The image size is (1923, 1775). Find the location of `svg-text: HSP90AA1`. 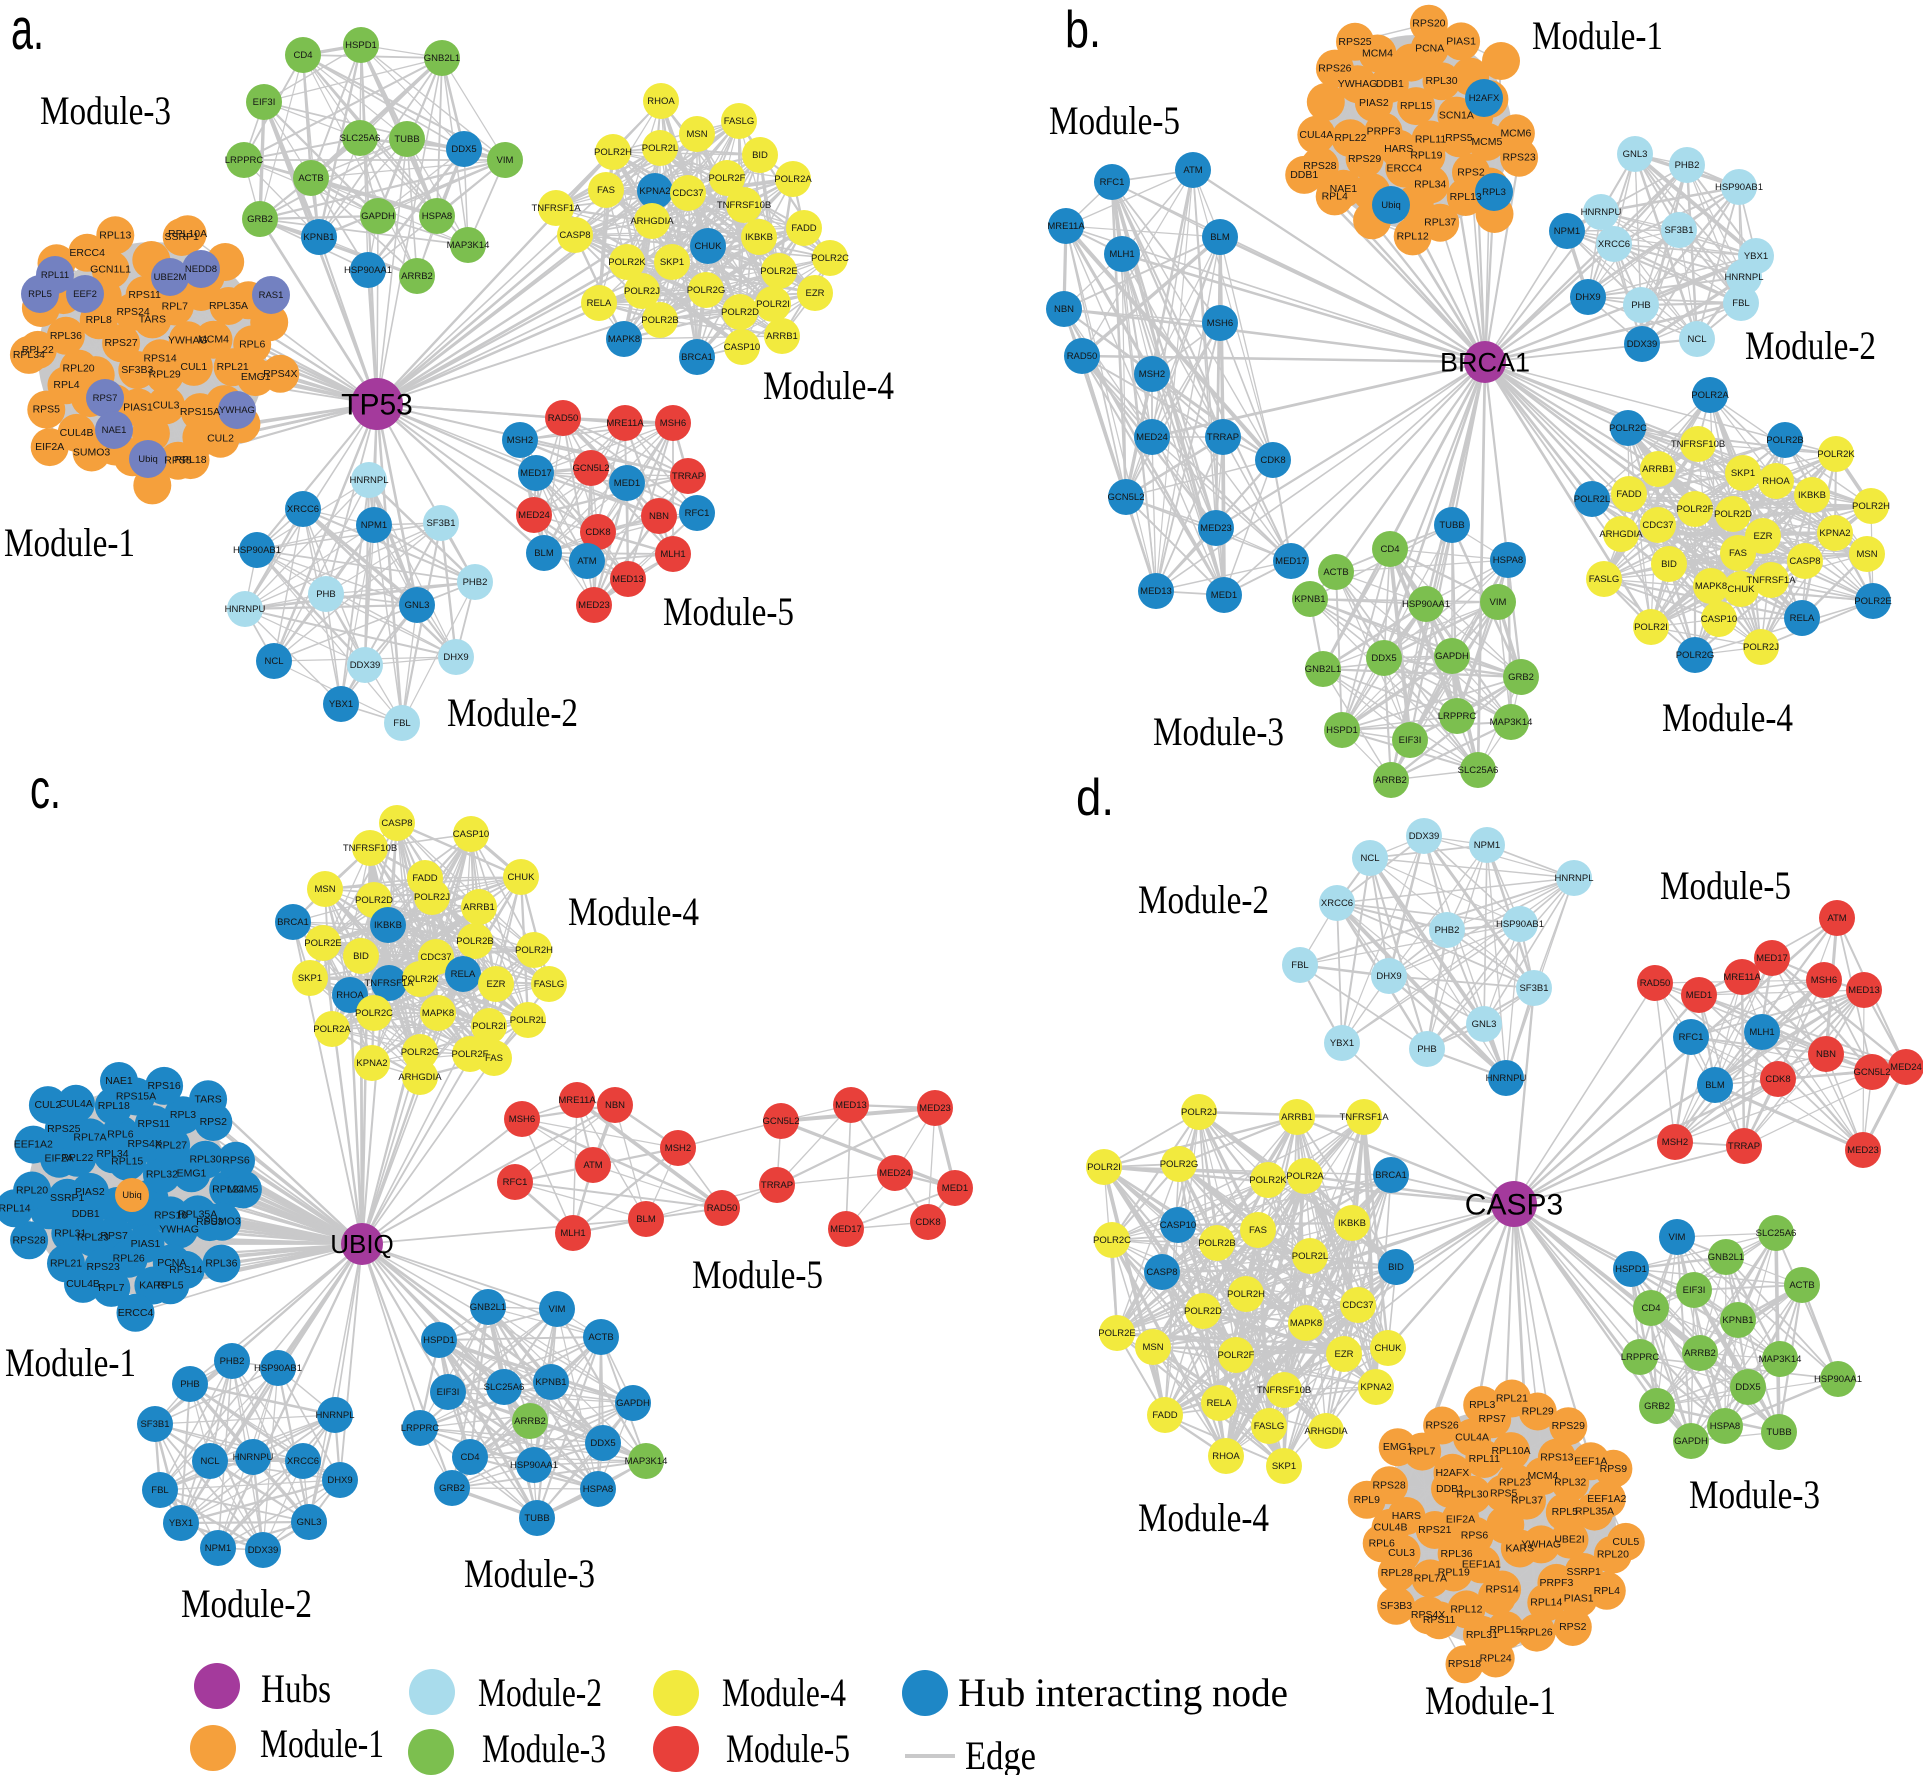

svg-text: HSP90AA1 is located at coordinates (1426, 604).